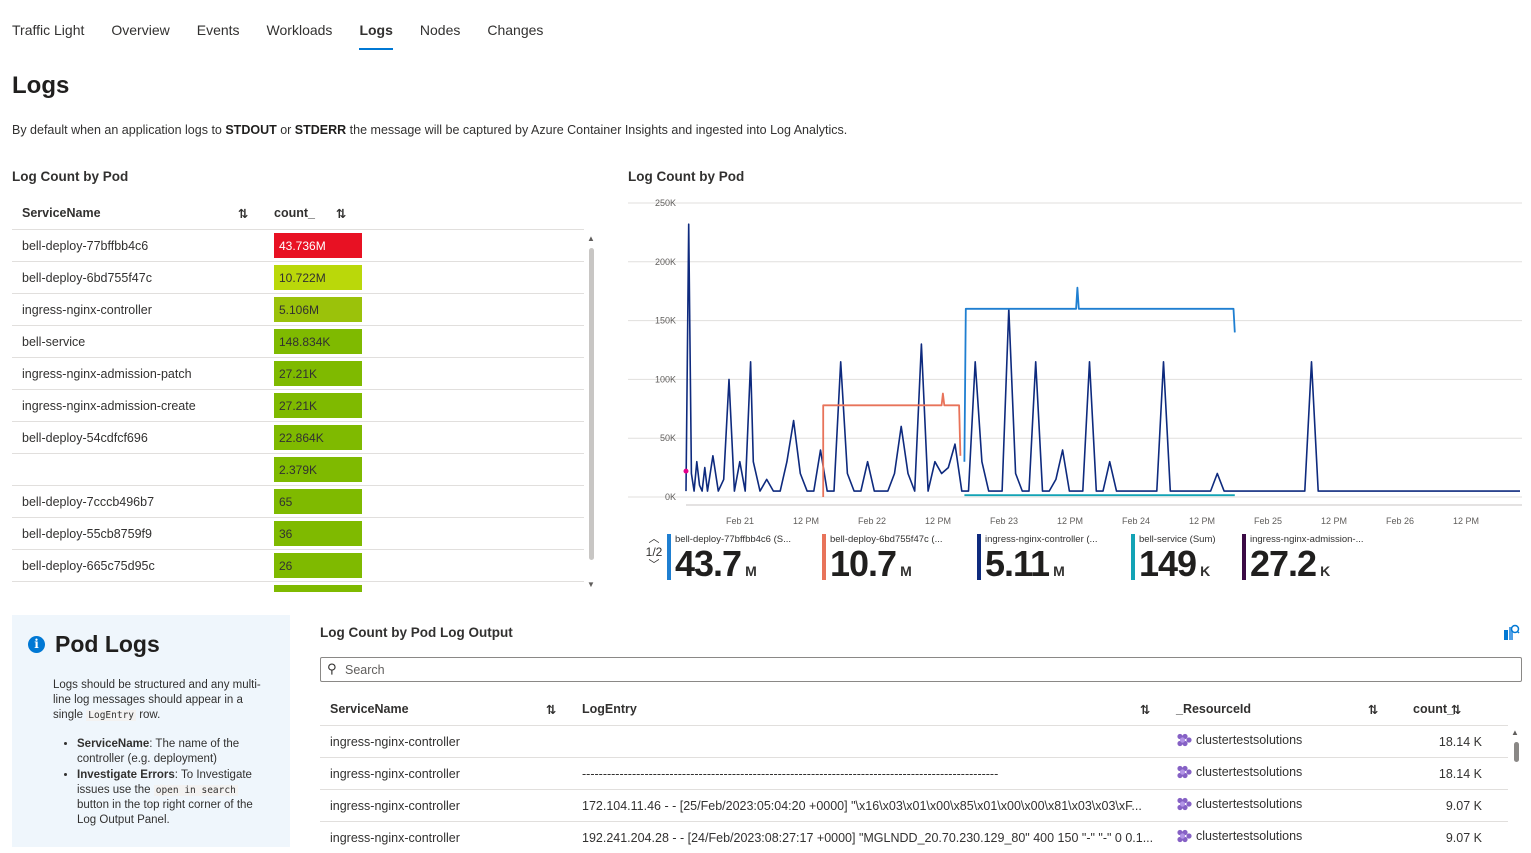 This screenshot has width=1531, height=853. I want to click on legend-item: bell-service (Sum) 149 K, so click(1173, 558).